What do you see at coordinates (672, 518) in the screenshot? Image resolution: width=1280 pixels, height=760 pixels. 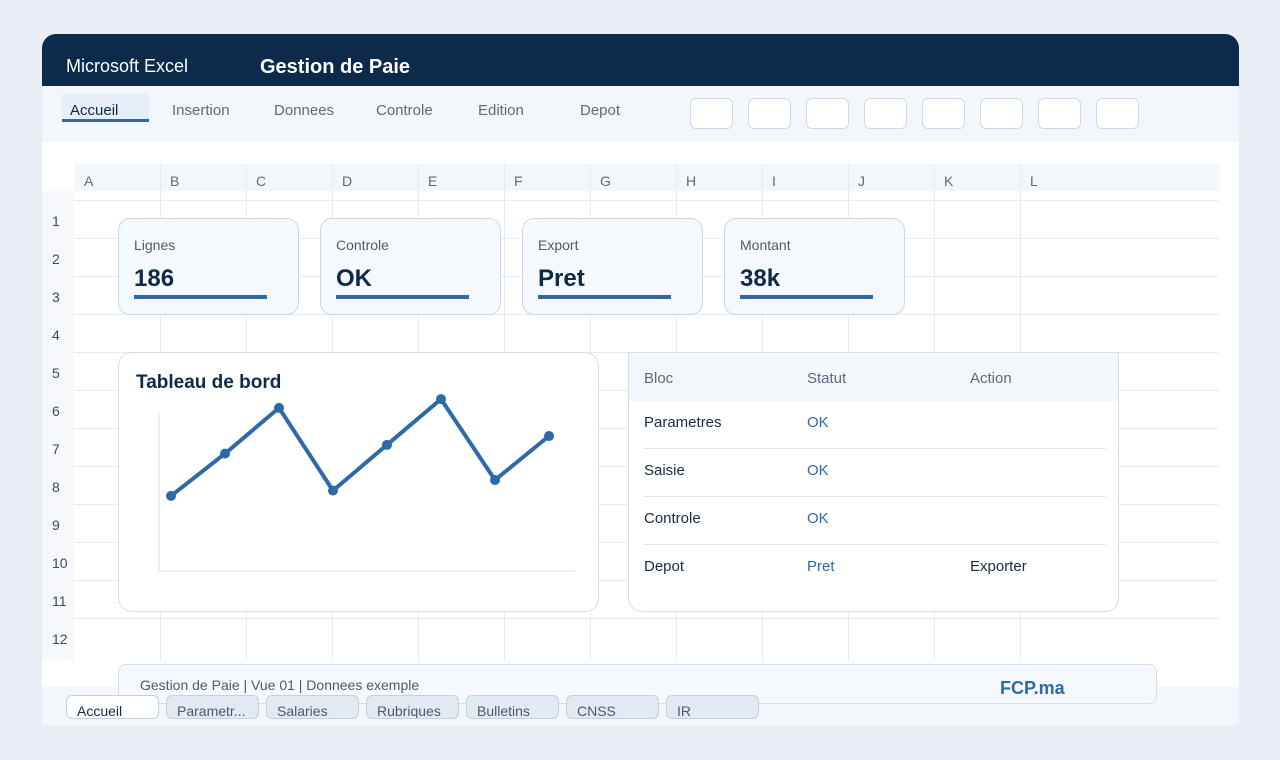 I see `row-bloc: Controle` at bounding box center [672, 518].